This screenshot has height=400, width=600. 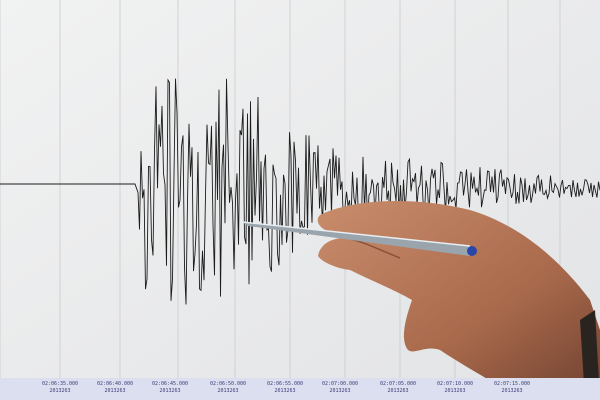 What do you see at coordinates (115, 384) in the screenshot?
I see `time-label-time: 02:06:40.000` at bounding box center [115, 384].